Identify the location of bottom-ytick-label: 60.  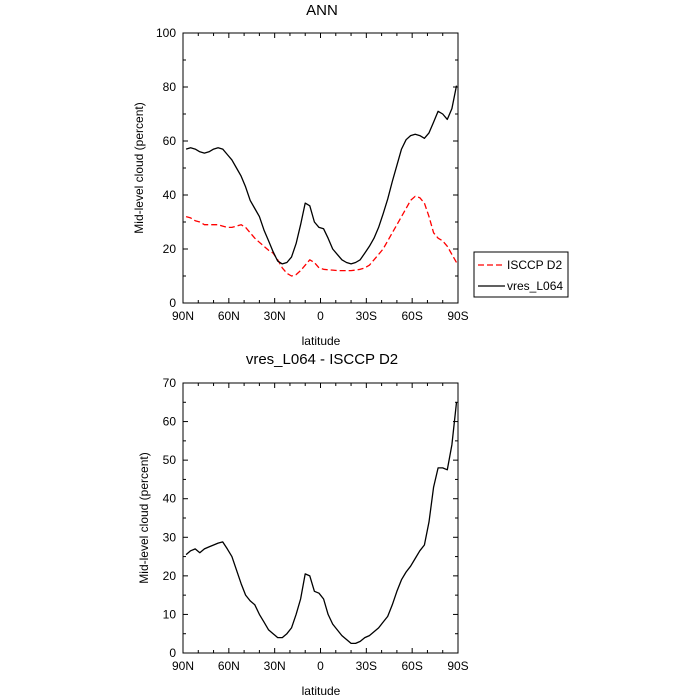
(170, 422).